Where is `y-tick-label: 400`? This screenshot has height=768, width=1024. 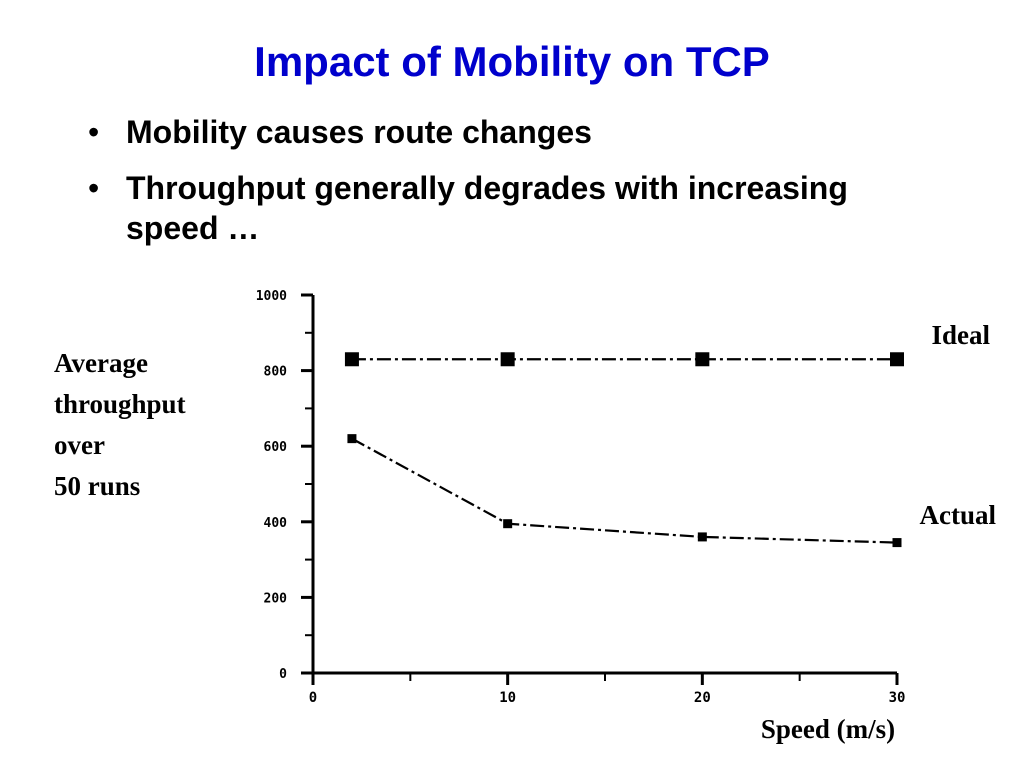
y-tick-label: 400 is located at coordinates (276, 523).